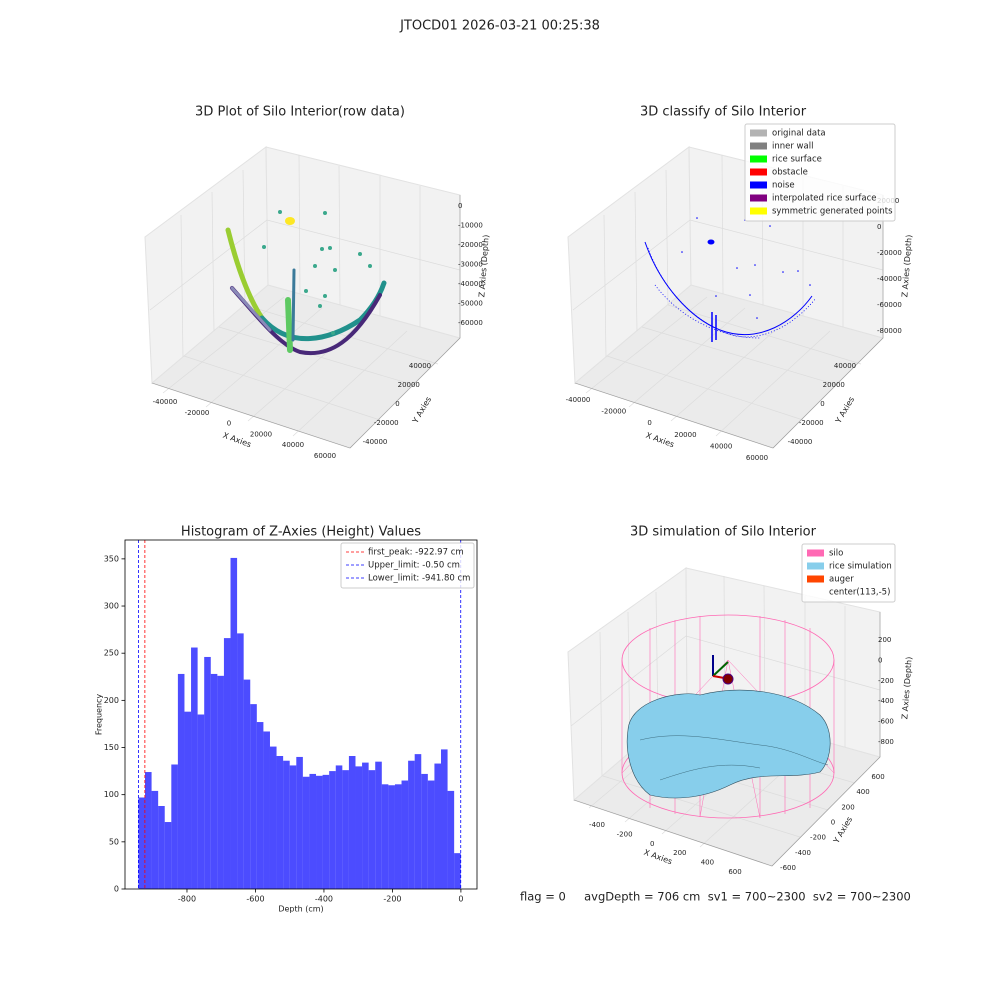 Image resolution: width=1000 pixels, height=1000 pixels. Describe the element at coordinates (470, 265) in the screenshot. I see `z-tick-label: -30000` at that location.